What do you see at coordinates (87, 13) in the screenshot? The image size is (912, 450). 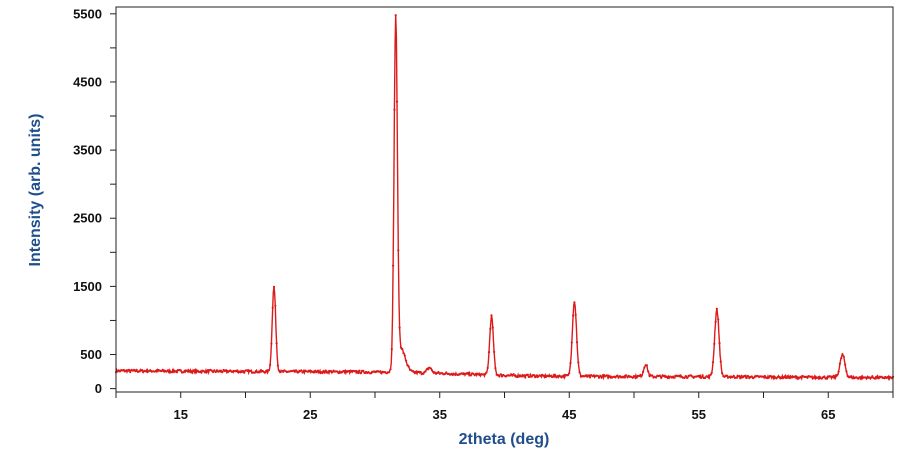 I see `y-tick-label: 5500` at bounding box center [87, 13].